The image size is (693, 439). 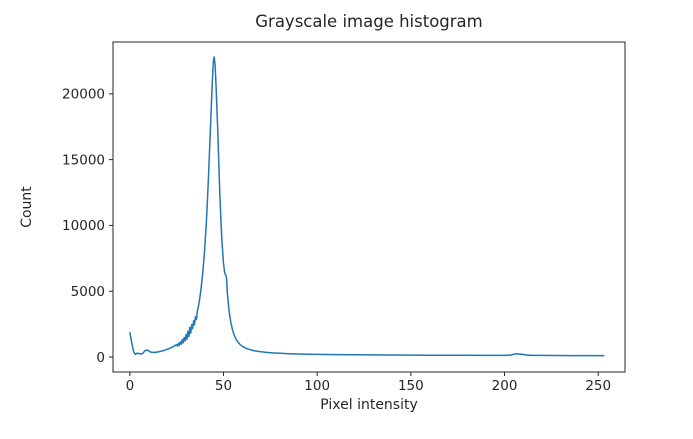 What do you see at coordinates (223, 386) in the screenshot?
I see `x-tick-label: 50` at bounding box center [223, 386].